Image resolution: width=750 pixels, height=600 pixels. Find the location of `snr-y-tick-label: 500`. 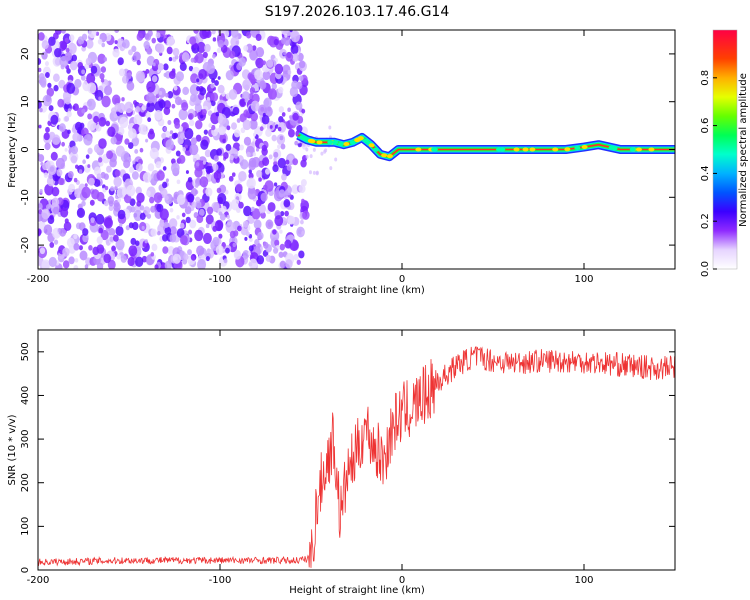

snr-y-tick-label: 500 is located at coordinates (25, 351).